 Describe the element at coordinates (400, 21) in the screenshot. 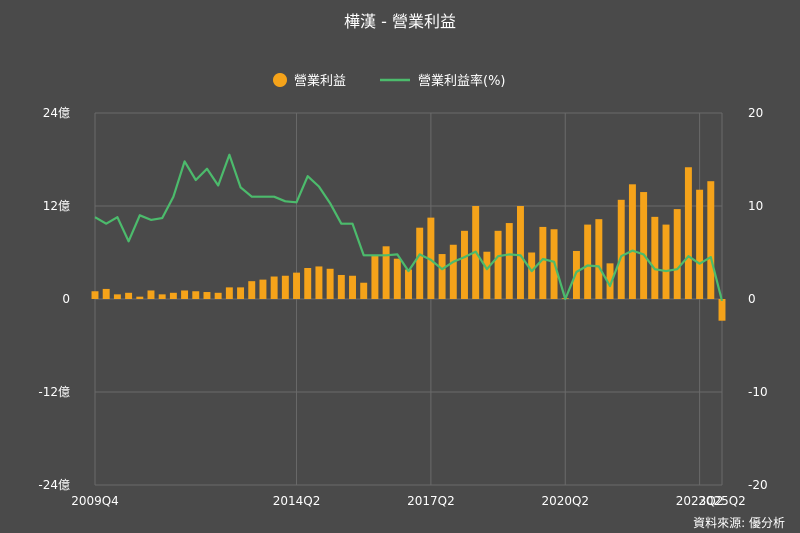

I see `chart-title: 樺漢 - 營業利益` at that location.